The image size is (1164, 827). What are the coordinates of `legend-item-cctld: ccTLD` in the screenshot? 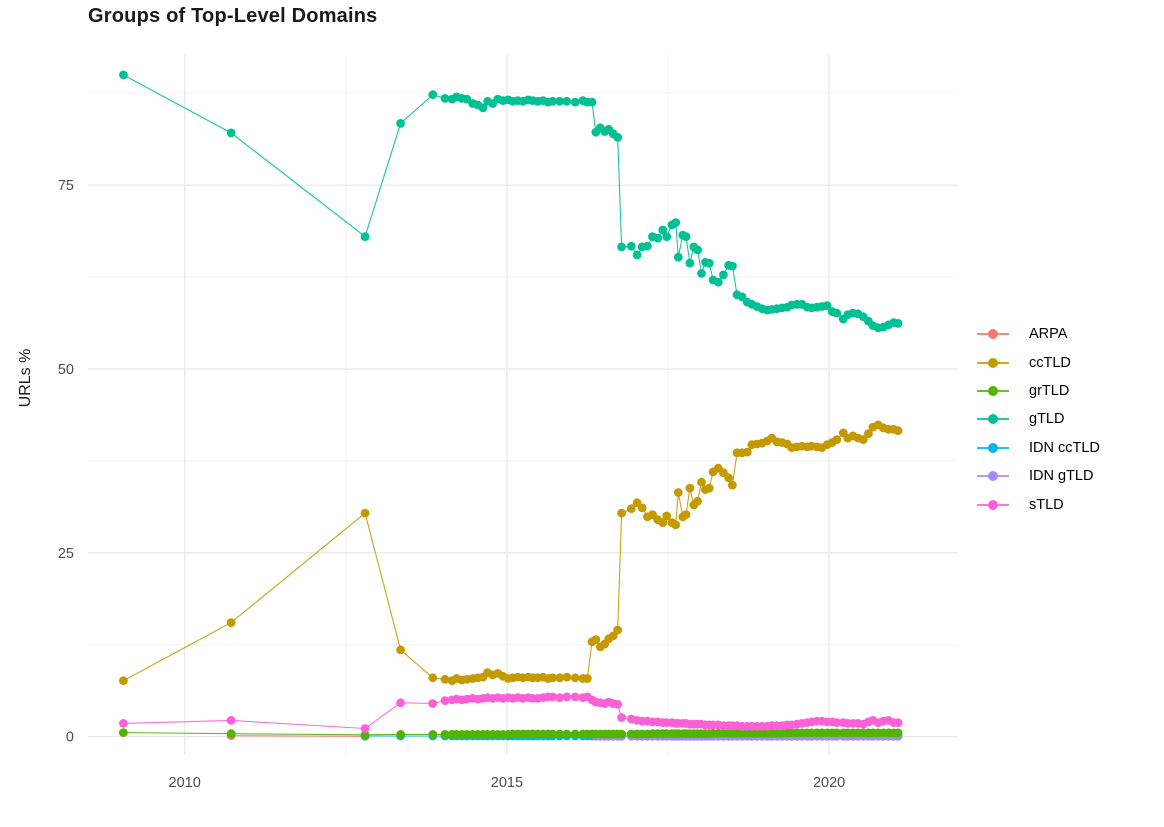 It's located at (1038, 362).